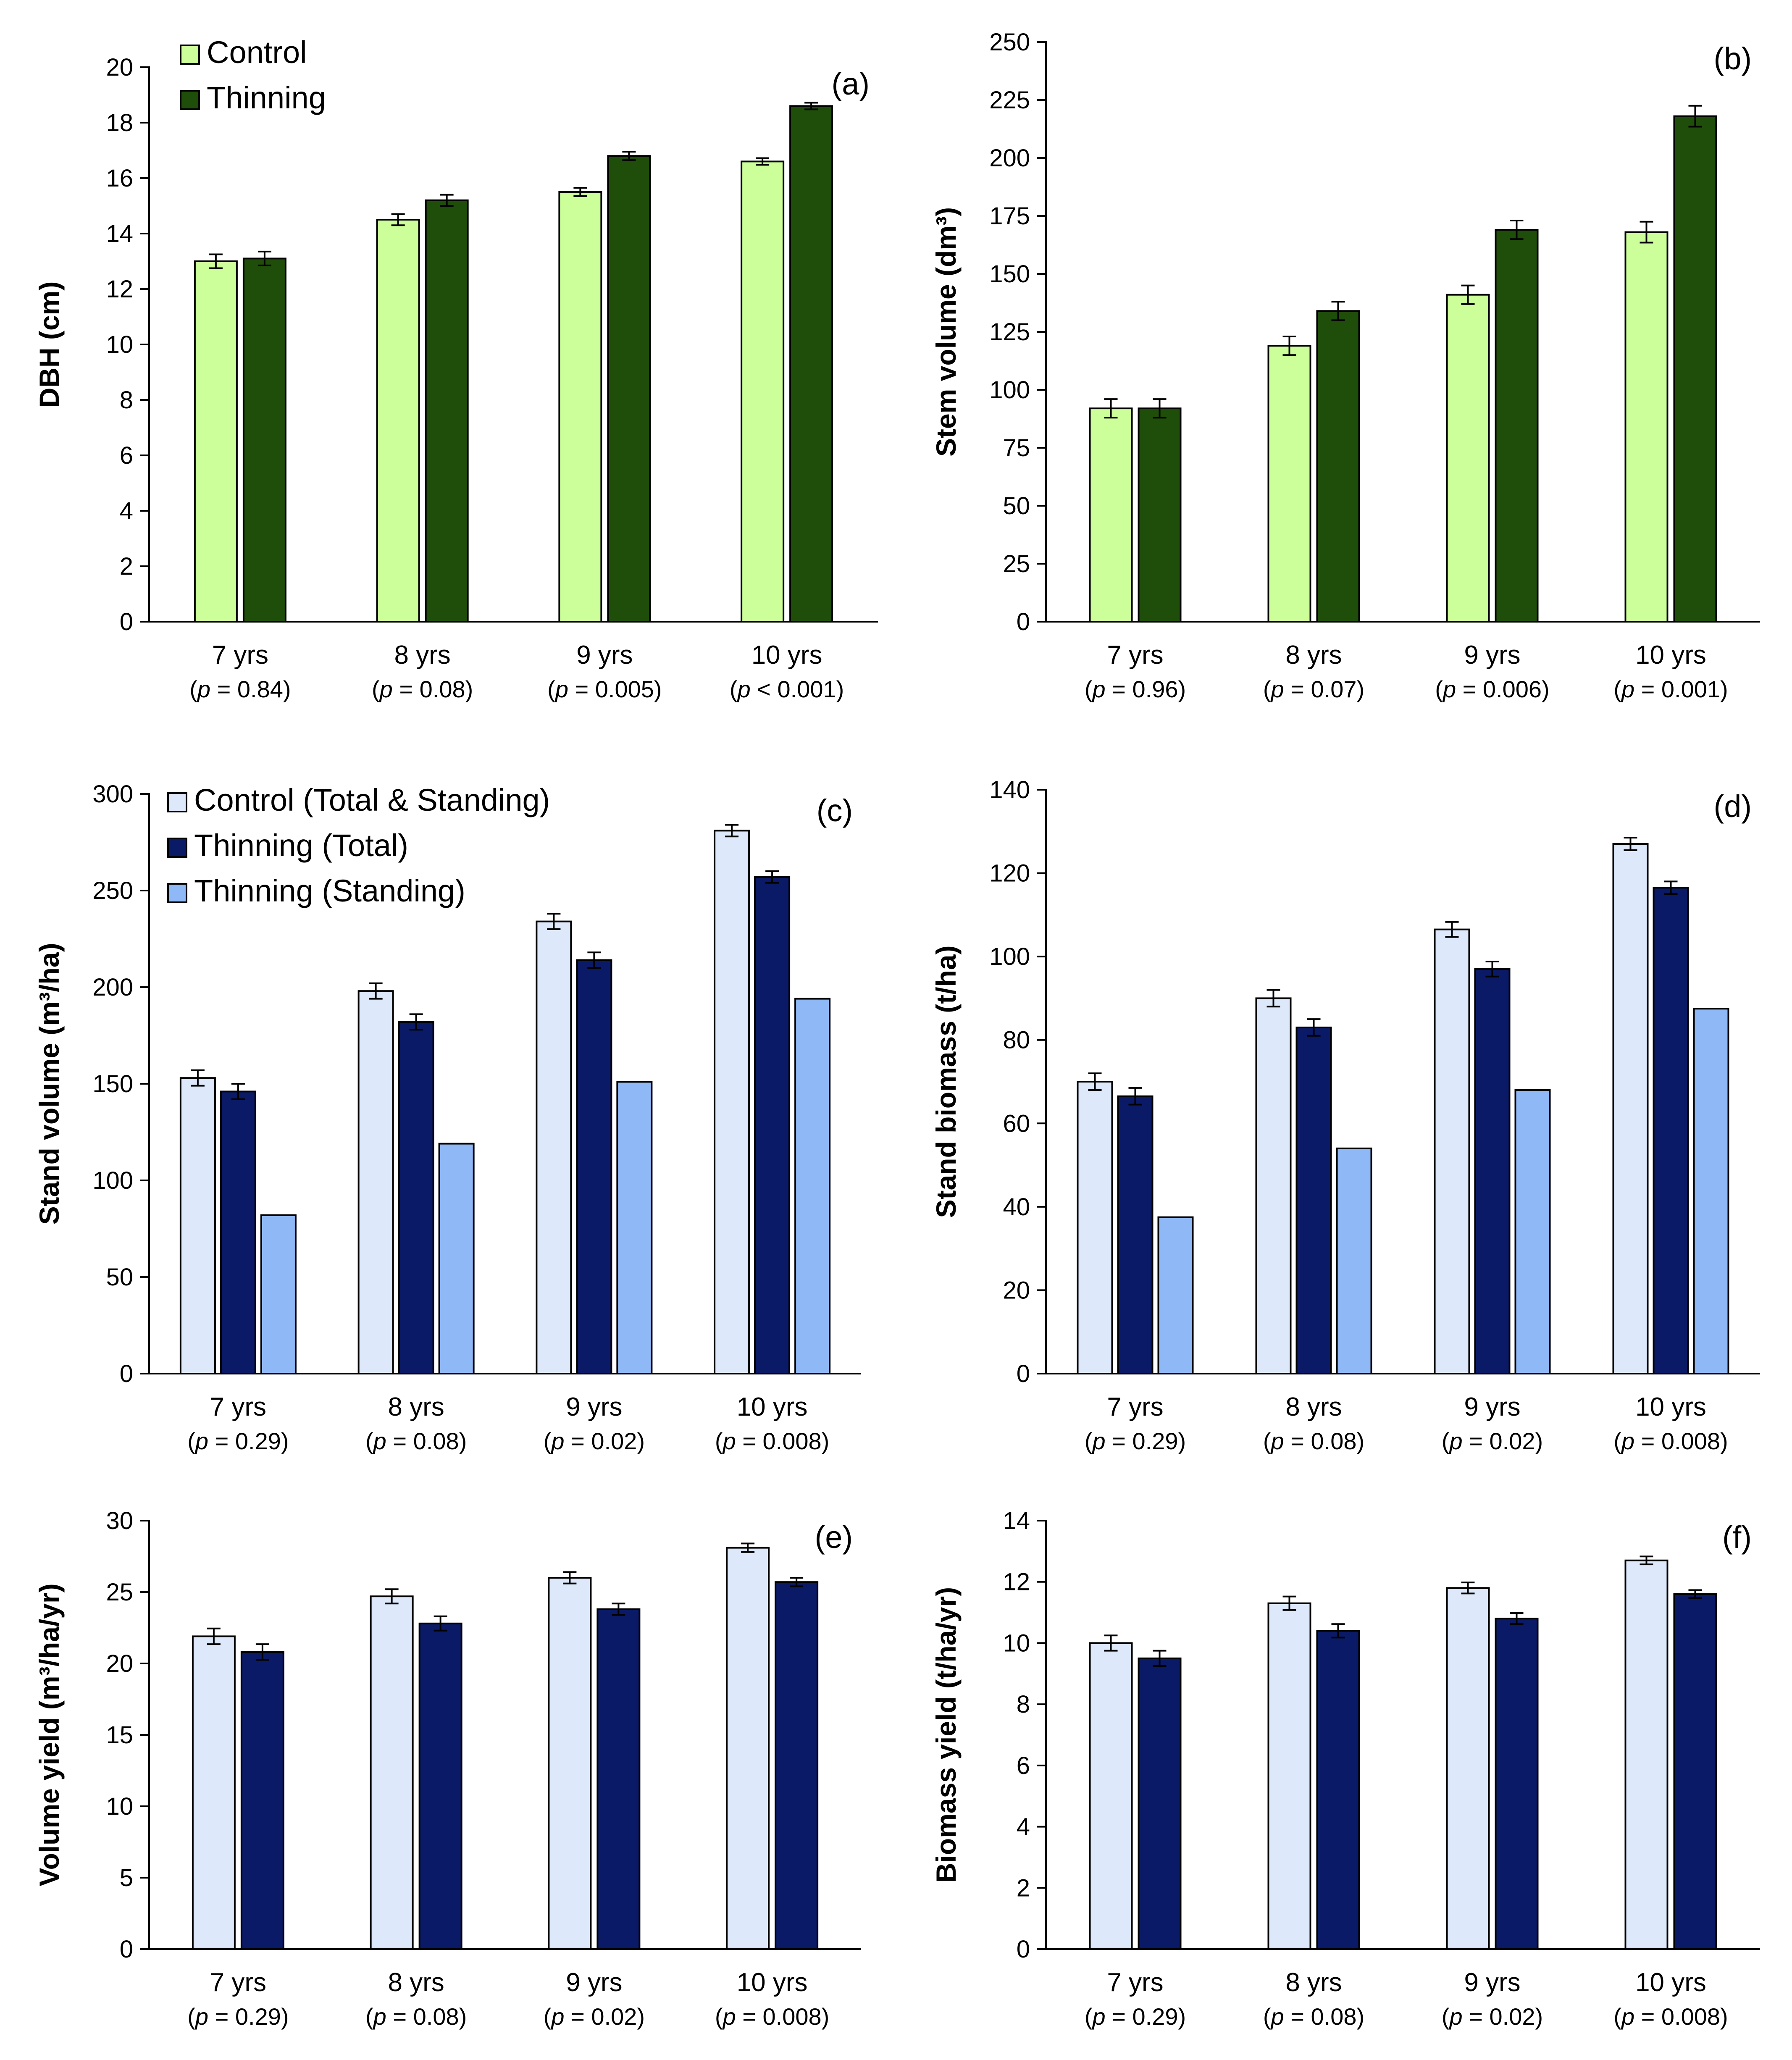 This screenshot has width=1792, height=2060. Describe the element at coordinates (416, 1407) in the screenshot. I see `category-label: 8 yrs` at that location.